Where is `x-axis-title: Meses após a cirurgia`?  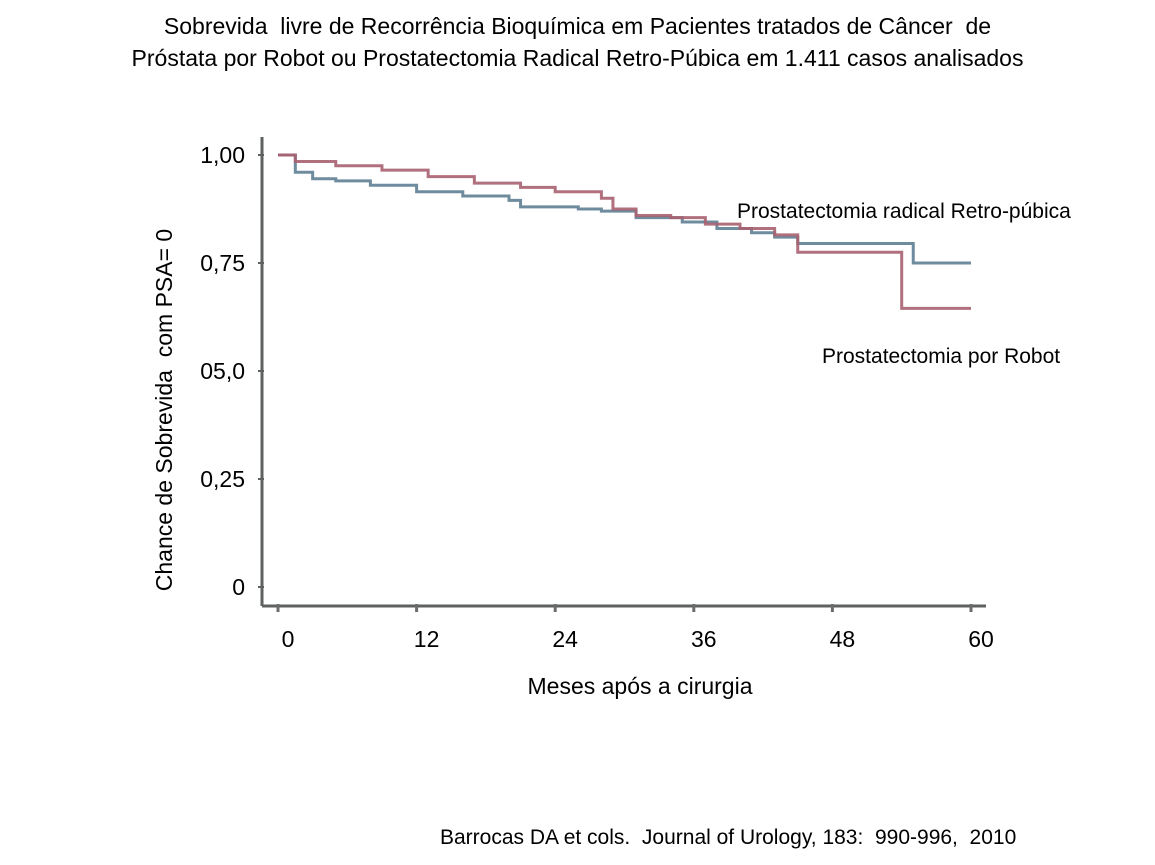
x-axis-title: Meses após a cirurgia is located at coordinates (640, 686).